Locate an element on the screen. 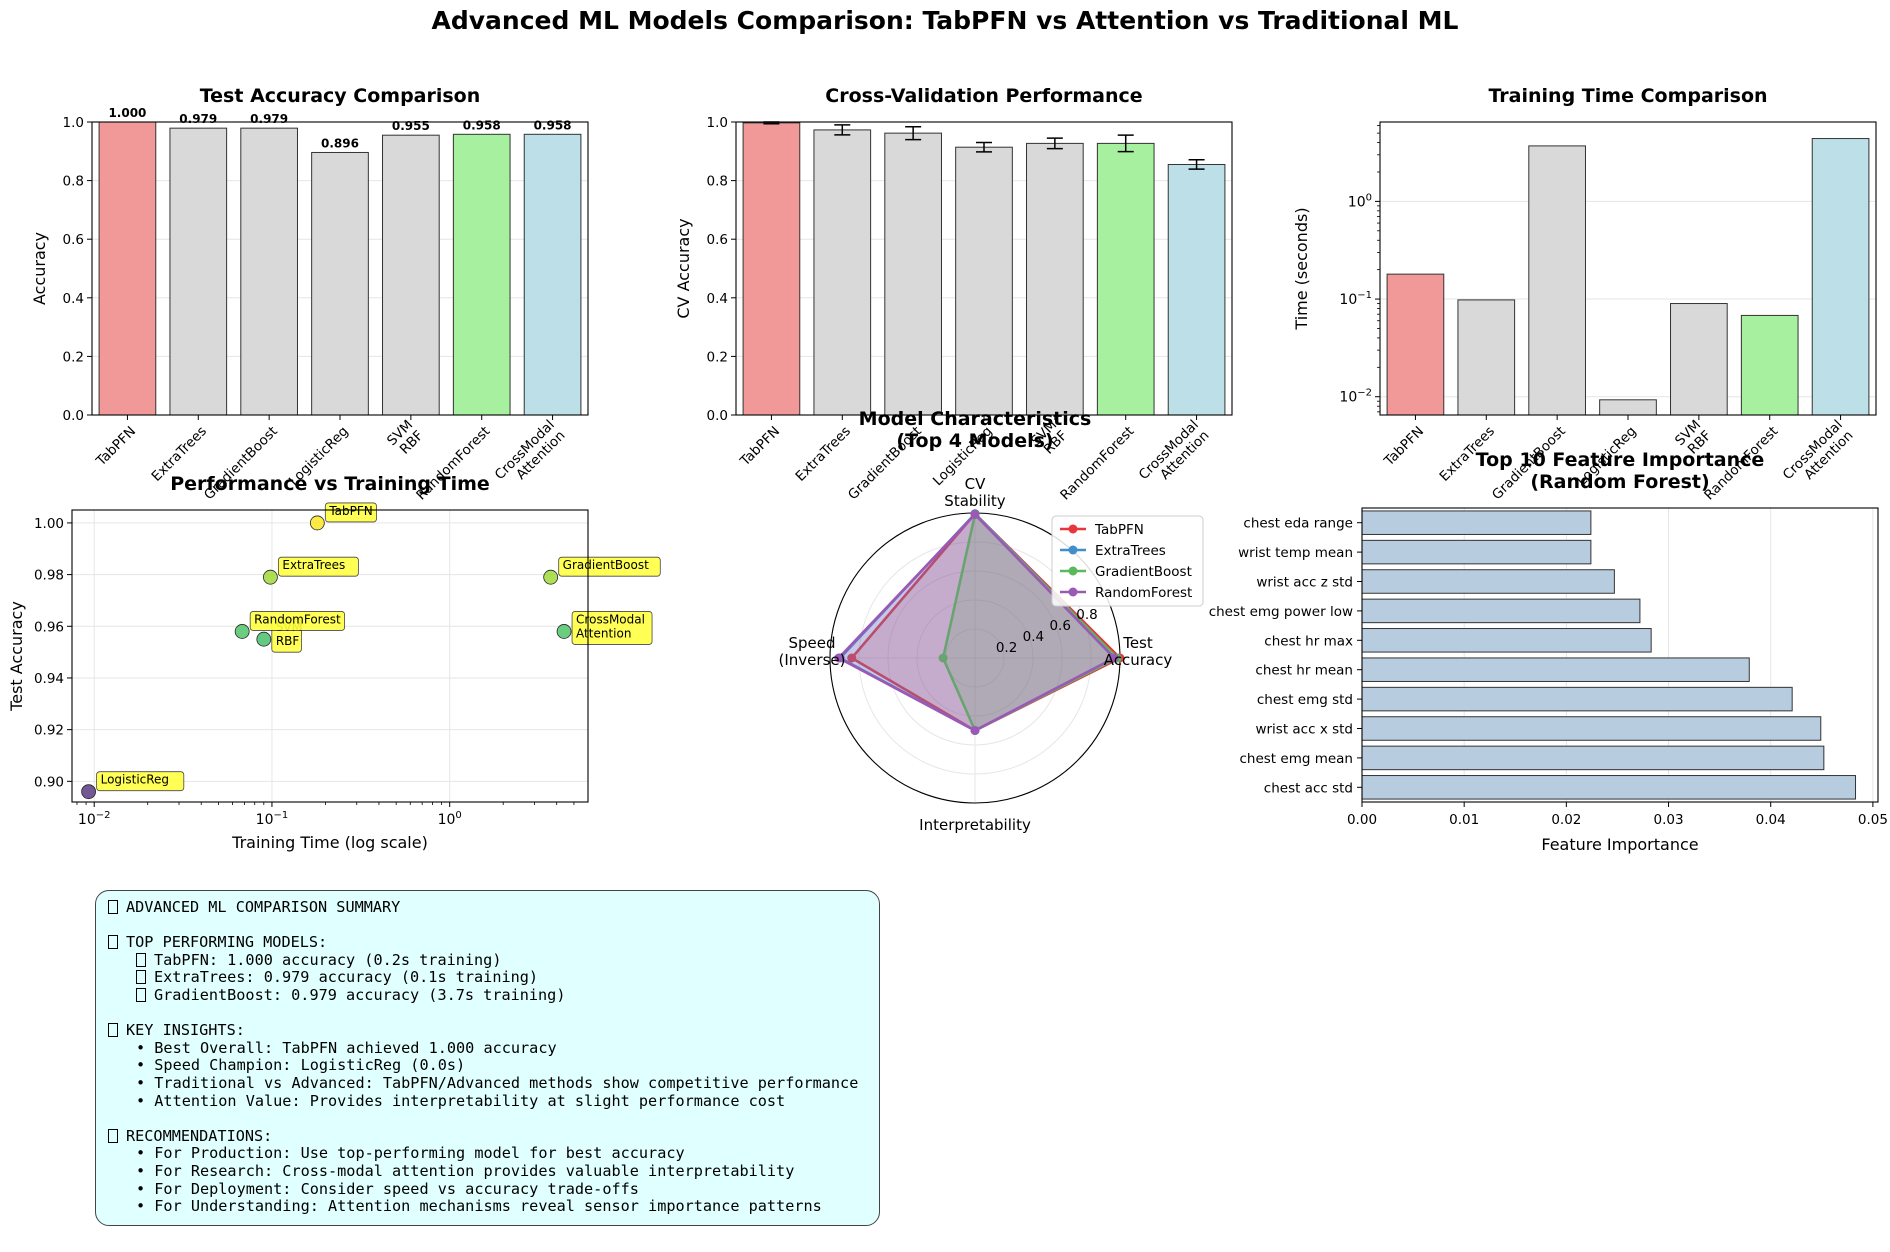 Image resolution: width=1890 pixels, height=1252 pixels. summary-text: RECOMMENDATIONS: is located at coordinates (199, 1135).